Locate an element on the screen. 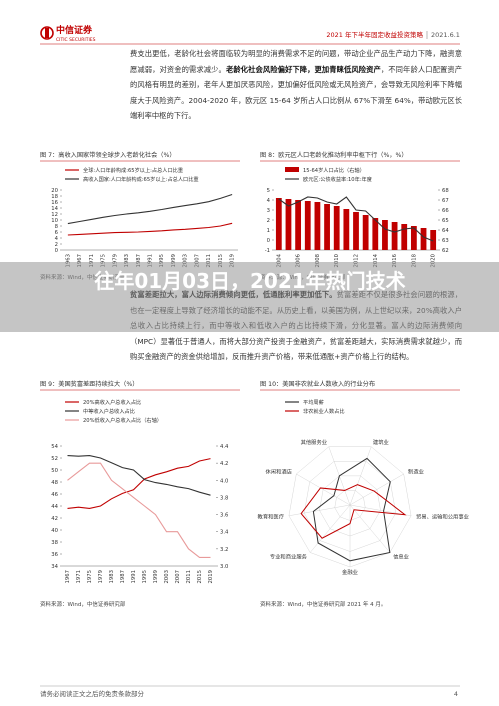 Image resolution: width=499 pixels, height=706 pixels. figure-title: 图 8：欧元区人口老龄化推动利率中枢下行（%，%） is located at coordinates (334, 155).